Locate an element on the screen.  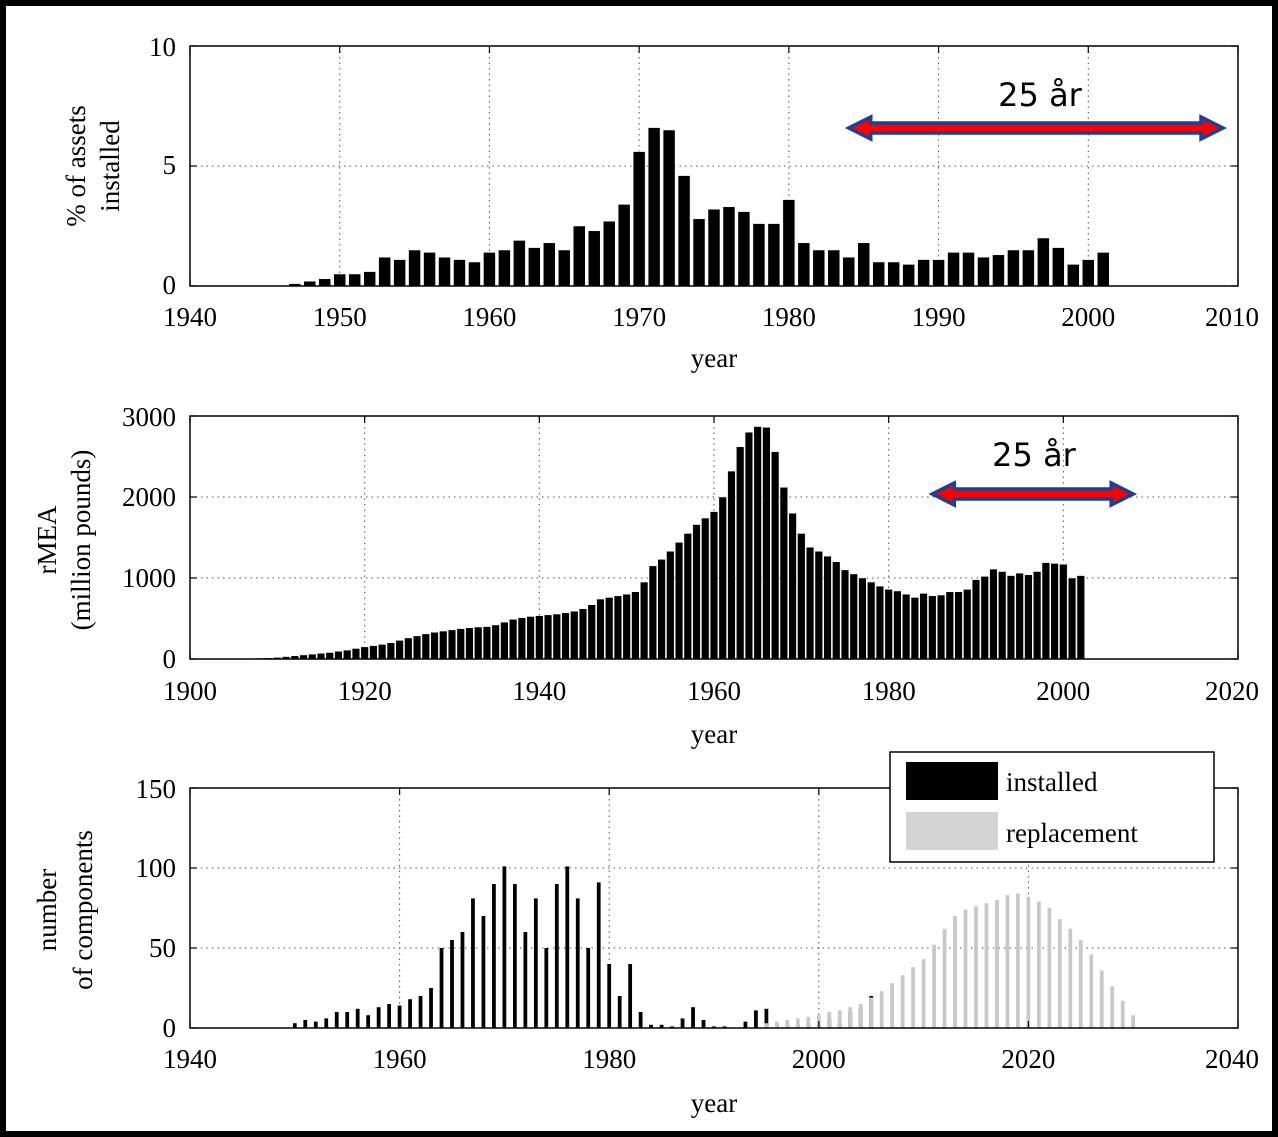
y-tick-label: 3000 is located at coordinates (149, 417).